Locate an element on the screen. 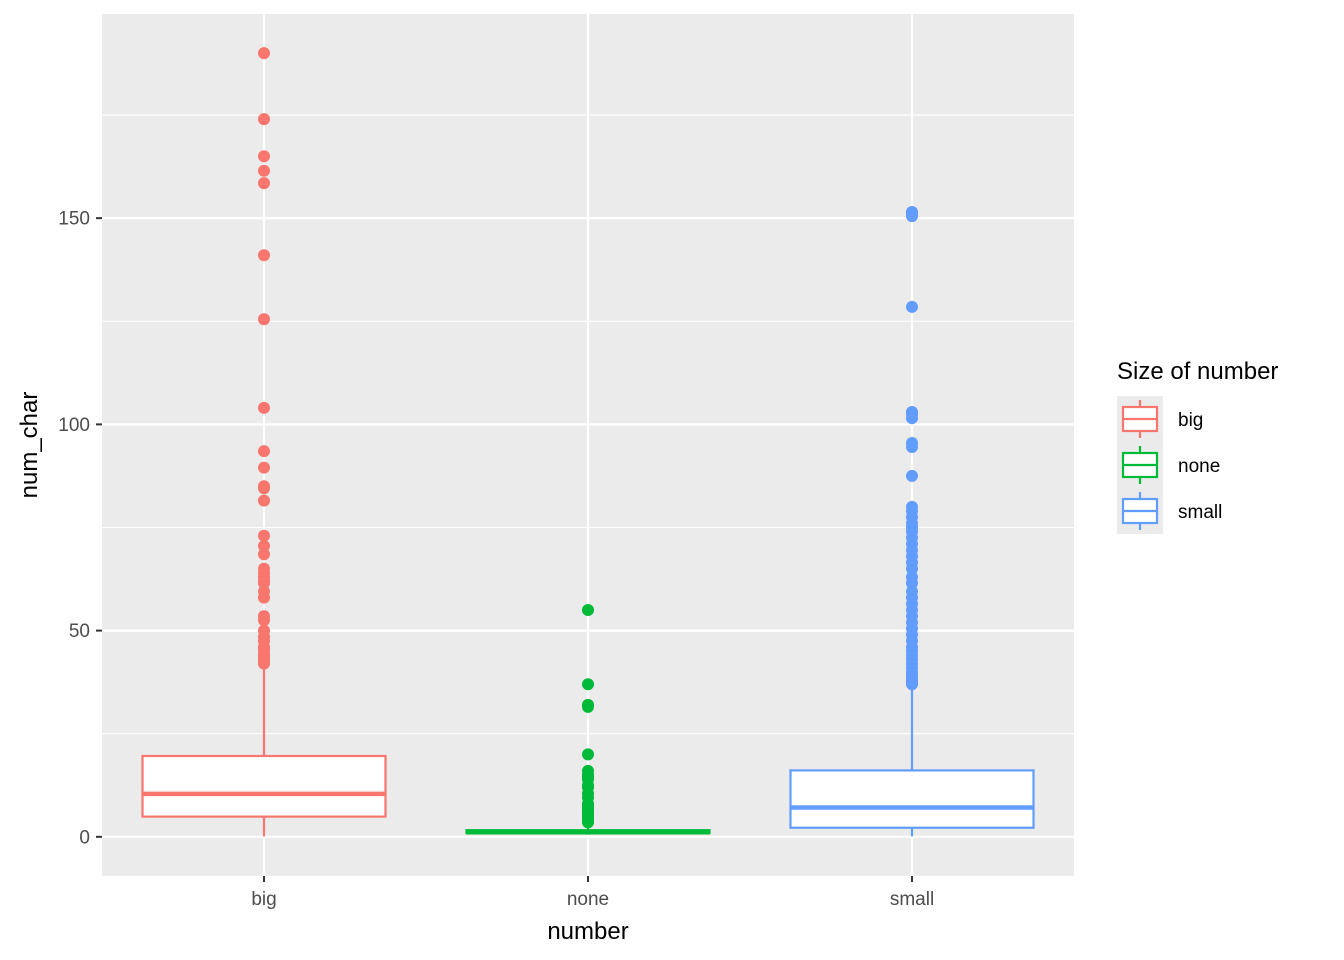  legend-item-small: small is located at coordinates (1169, 511).